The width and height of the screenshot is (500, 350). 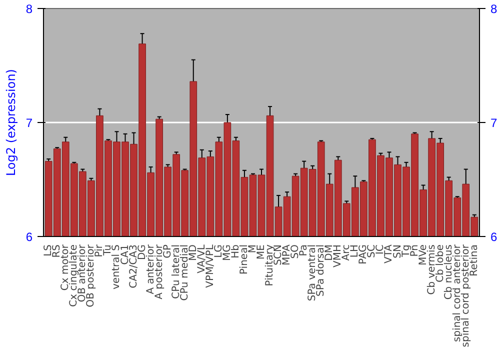 What do you see at coordinates (406, 251) in the screenshot?
I see `x-tick-label: Tg` at bounding box center [406, 251].